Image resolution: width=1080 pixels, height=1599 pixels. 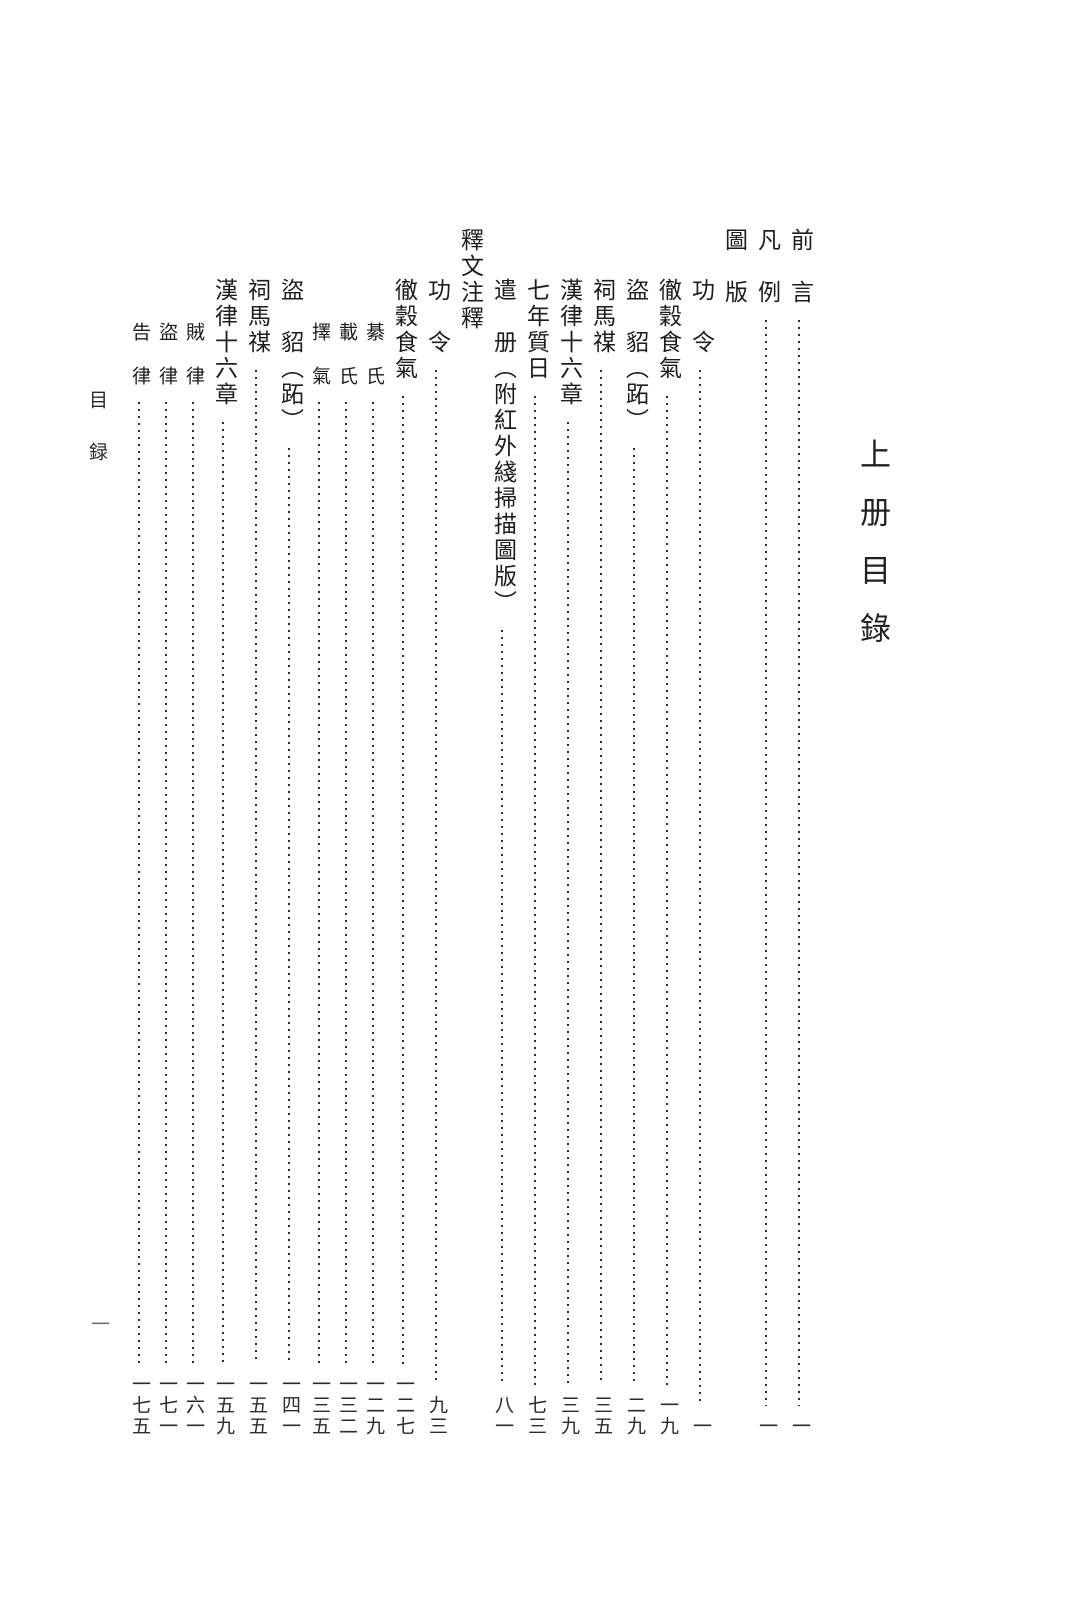 I want to click on toc-entry: 擇 氣 一三五, so click(x=319, y=832).